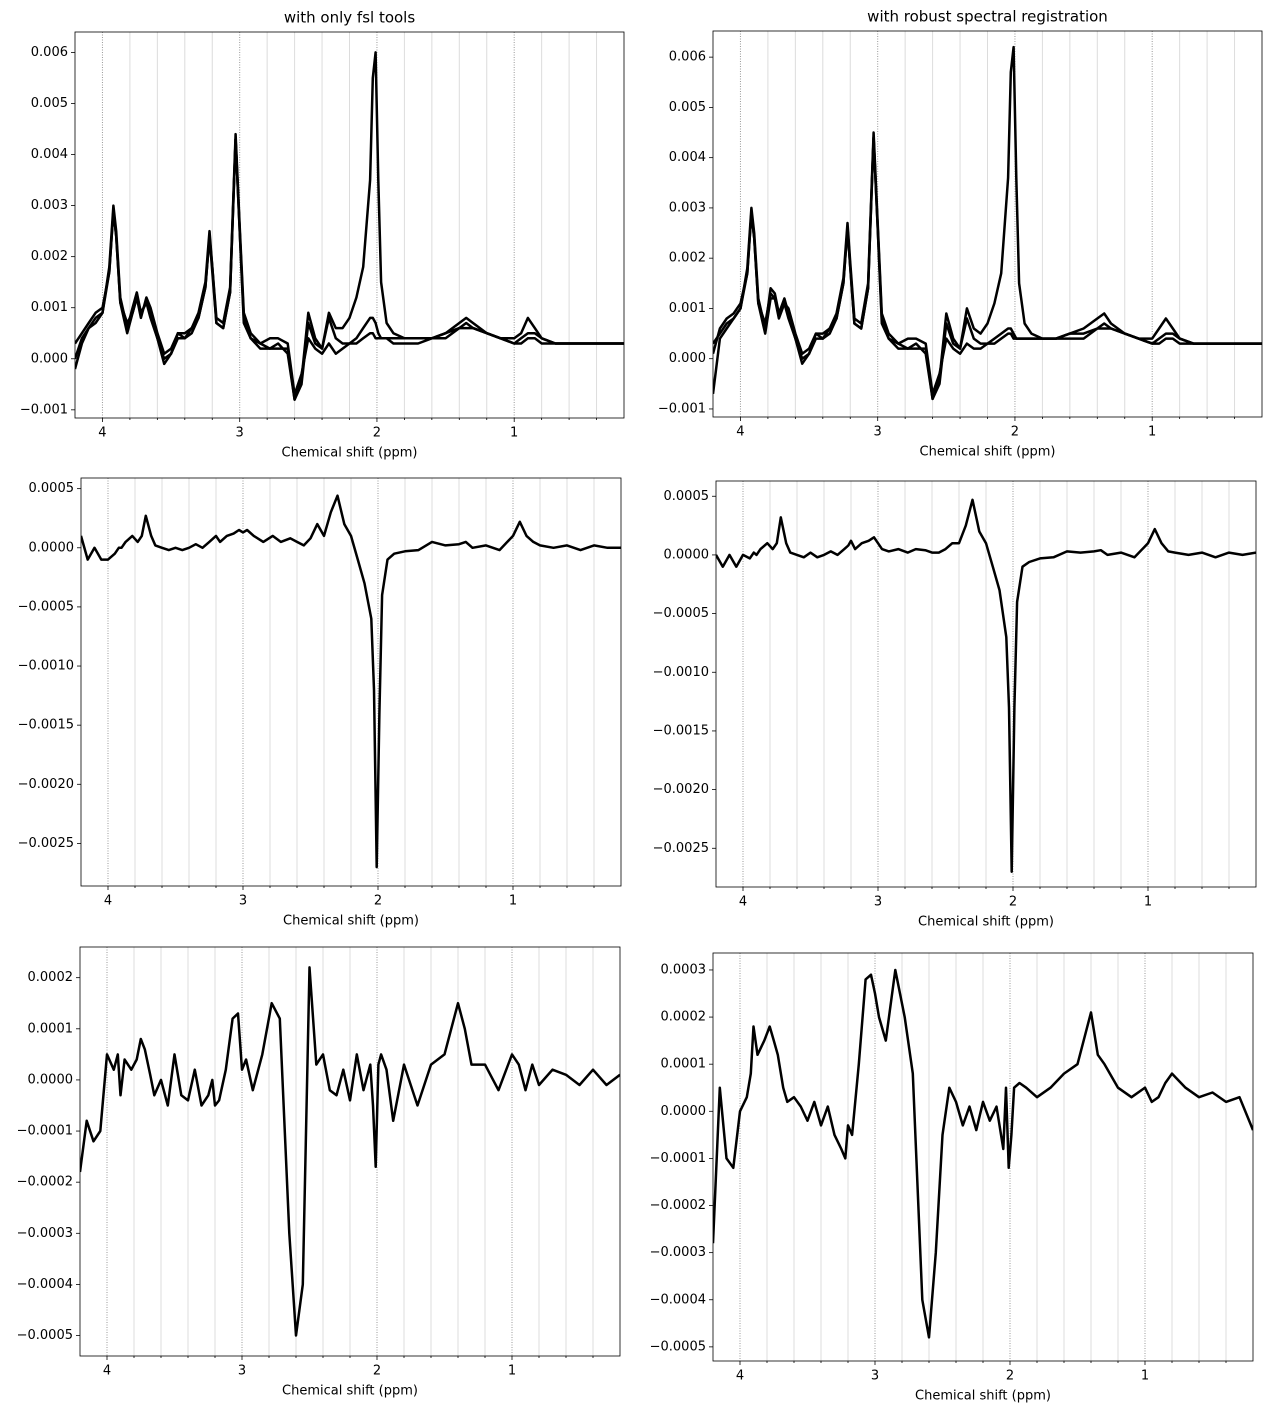  What do you see at coordinates (45, 1182) in the screenshot?
I see `y-tick-label: −0.0002` at bounding box center [45, 1182].